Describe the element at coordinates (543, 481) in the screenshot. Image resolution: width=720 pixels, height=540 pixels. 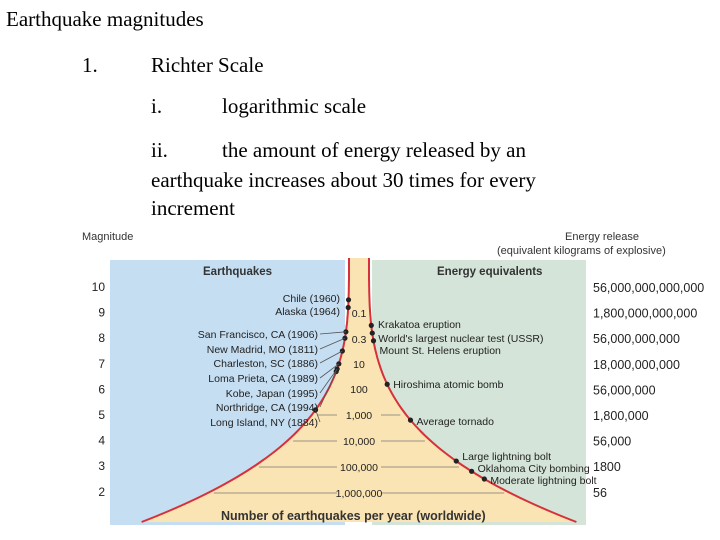
I see `energy-equivalent-label: Moderate lightning bolt` at that location.